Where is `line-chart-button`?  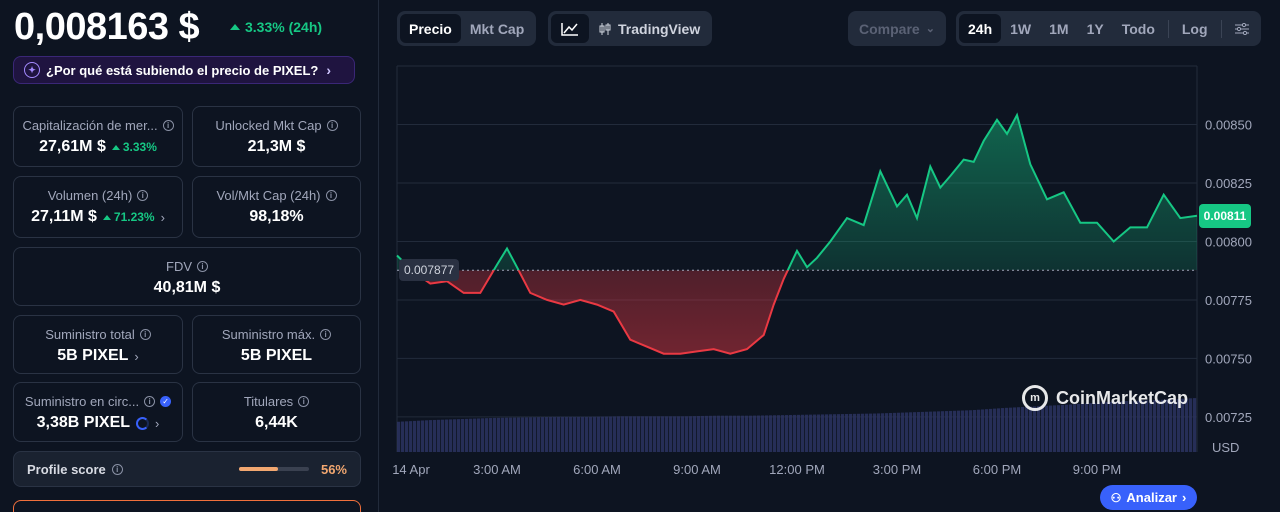 line-chart-button is located at coordinates (570, 28).